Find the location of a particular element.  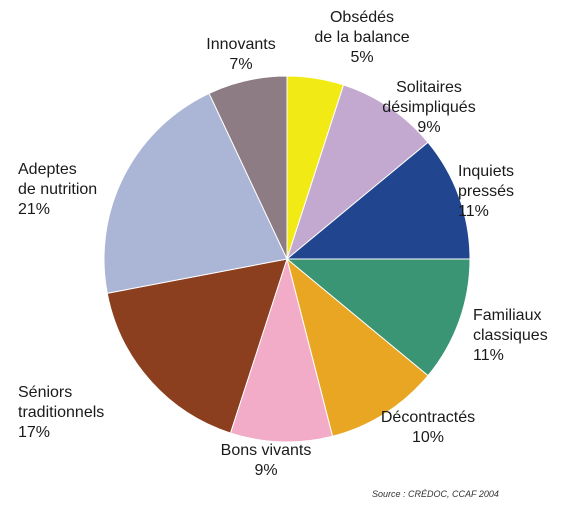

slice-name: Familiaux is located at coordinates (507, 315).